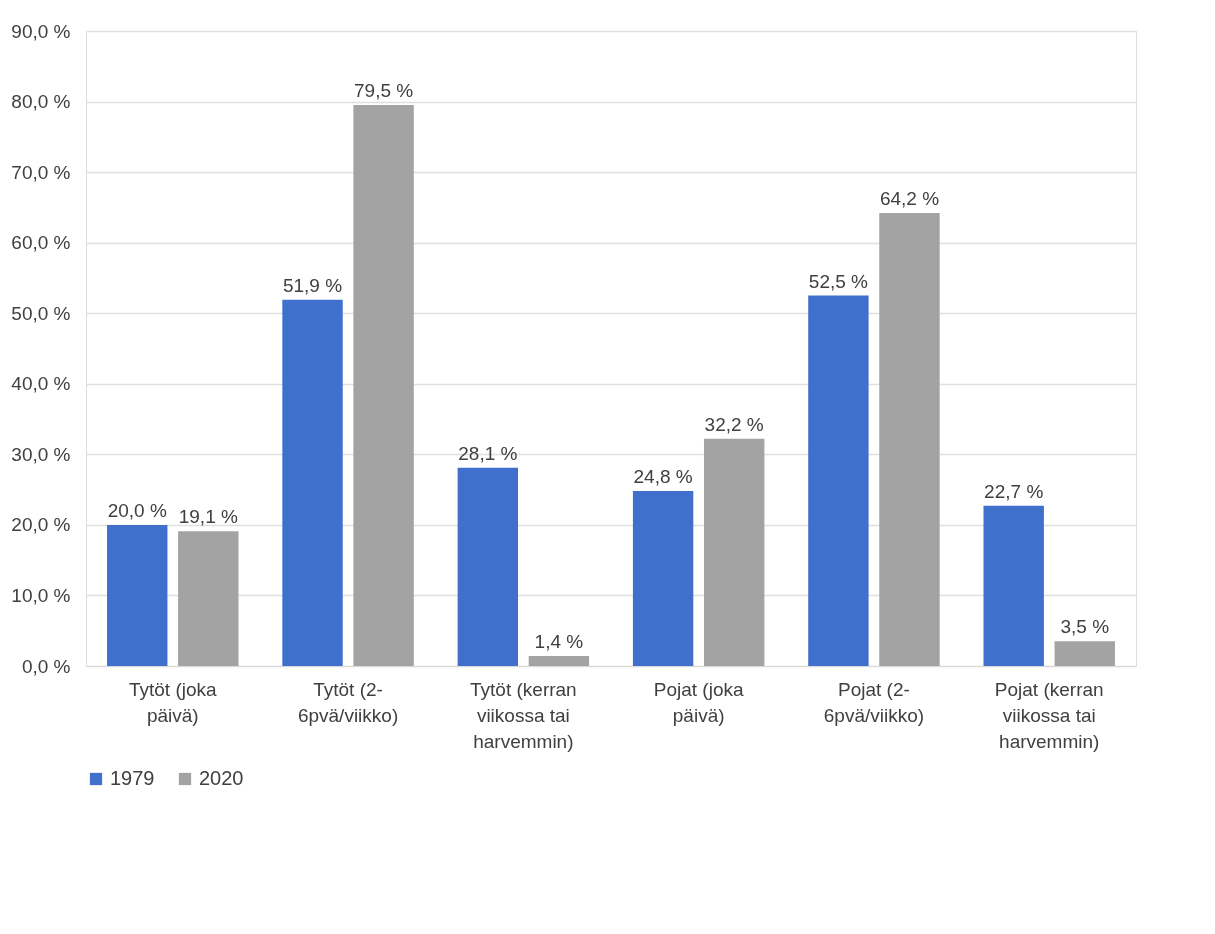 The width and height of the screenshot is (1215, 934). What do you see at coordinates (559, 642) in the screenshot?
I see `data-label: 1,4 %` at bounding box center [559, 642].